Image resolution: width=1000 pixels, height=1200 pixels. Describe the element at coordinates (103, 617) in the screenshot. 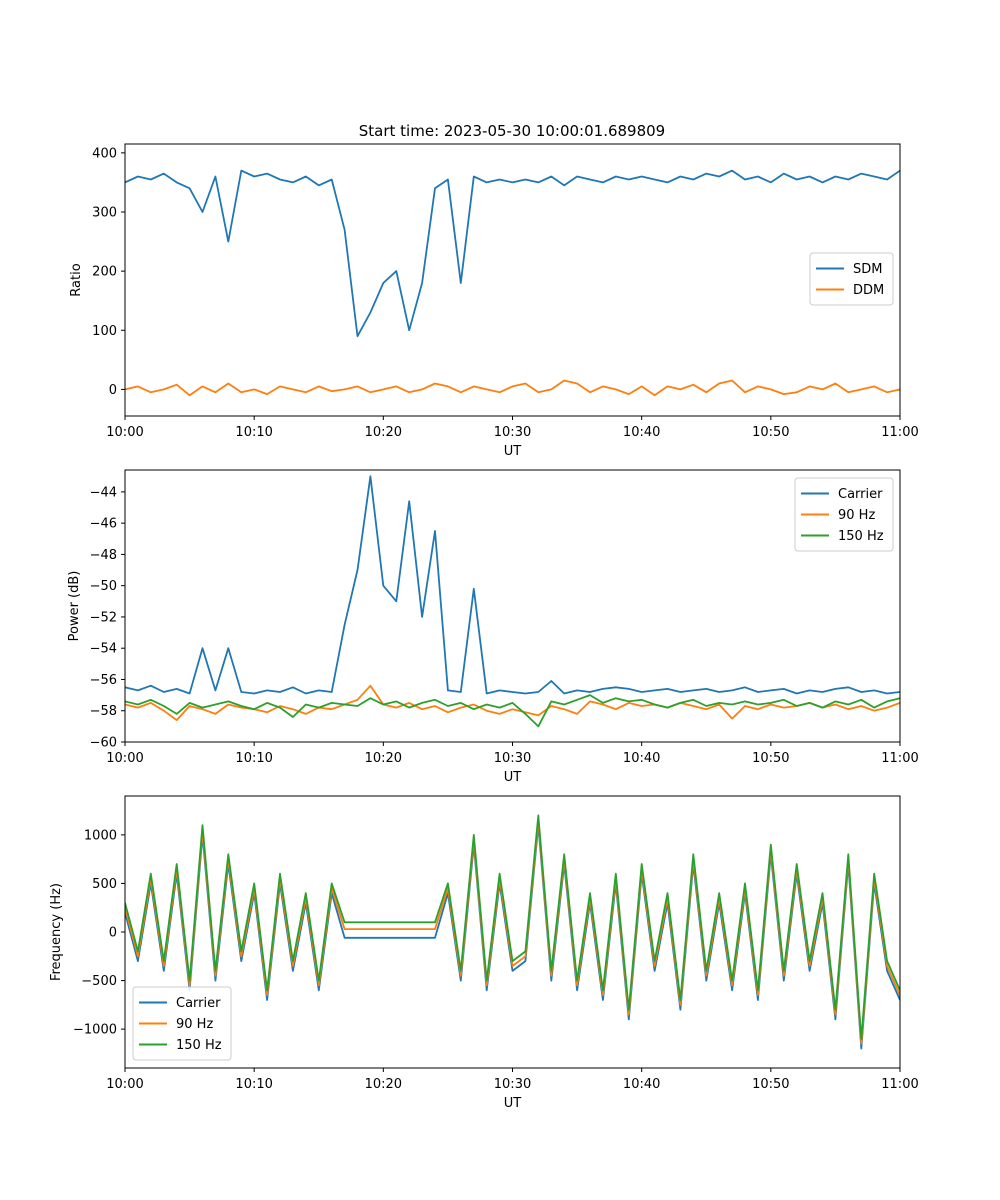

I see `y-tick-label: −52` at that location.